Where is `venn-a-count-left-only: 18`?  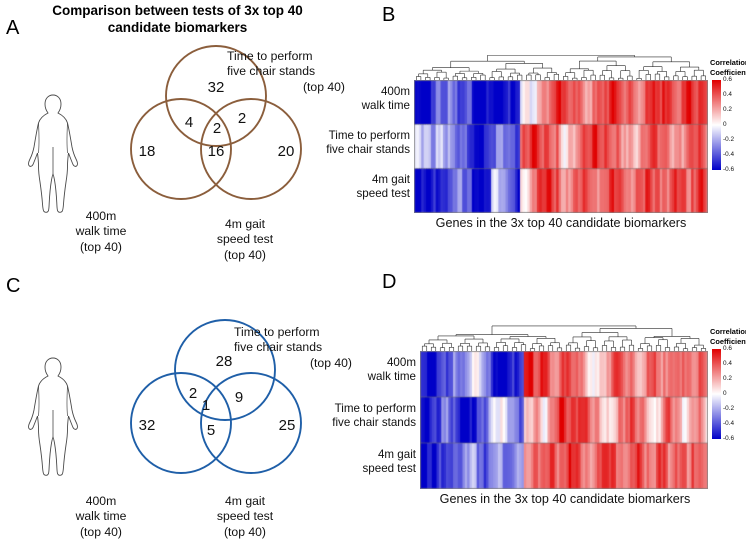
venn-a-count-left-only: 18 is located at coordinates (147, 151).